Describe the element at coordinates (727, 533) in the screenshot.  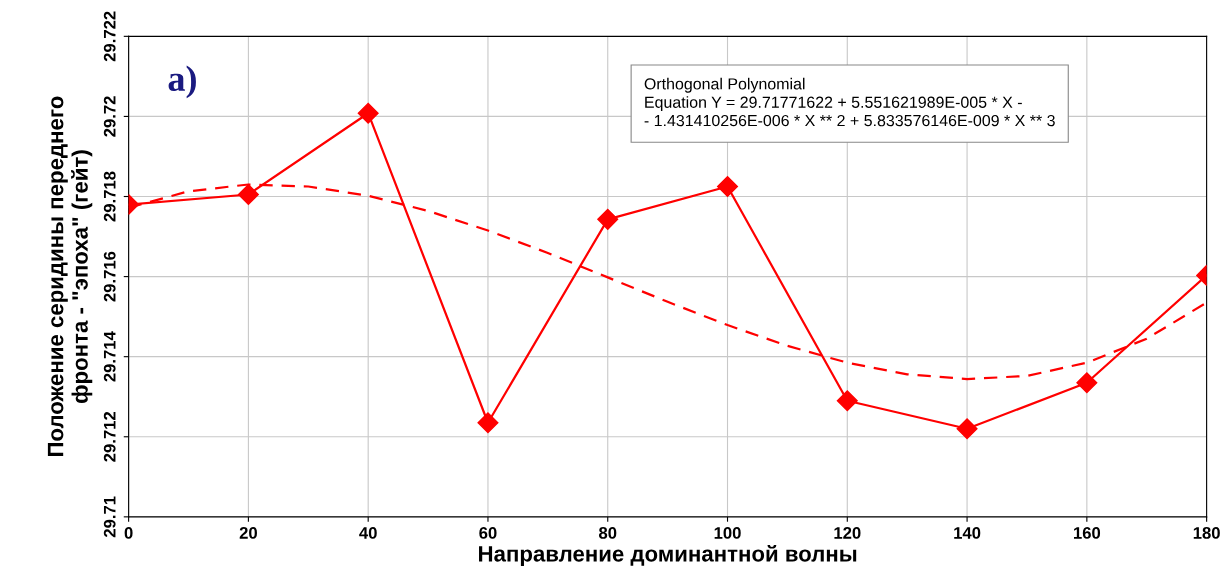
I see `x-tick-label: 100` at that location.